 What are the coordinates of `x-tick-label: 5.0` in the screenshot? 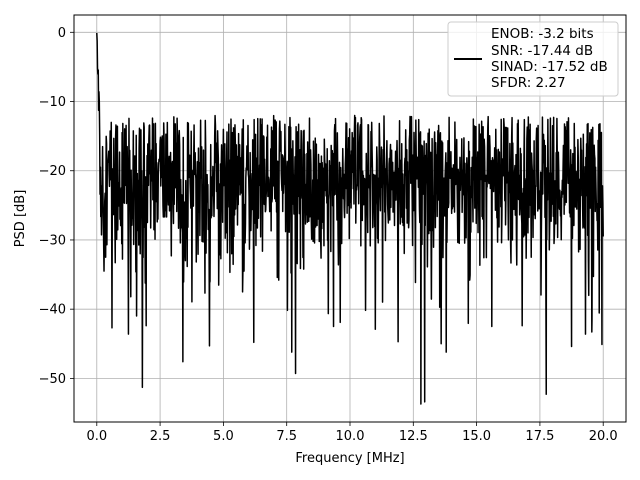 It's located at (223, 436).